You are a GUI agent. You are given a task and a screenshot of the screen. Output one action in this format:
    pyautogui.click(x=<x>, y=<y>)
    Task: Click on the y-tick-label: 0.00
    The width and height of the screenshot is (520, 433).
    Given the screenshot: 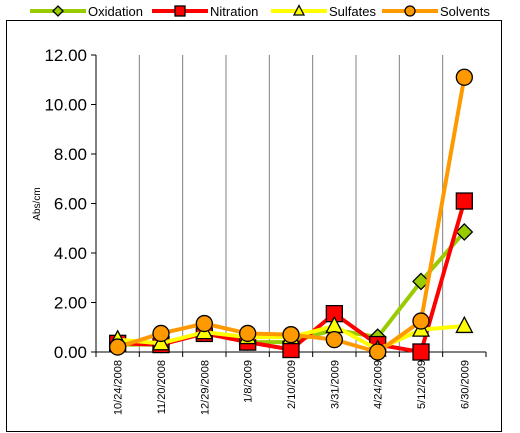 What is the action you would take?
    pyautogui.click(x=70, y=352)
    